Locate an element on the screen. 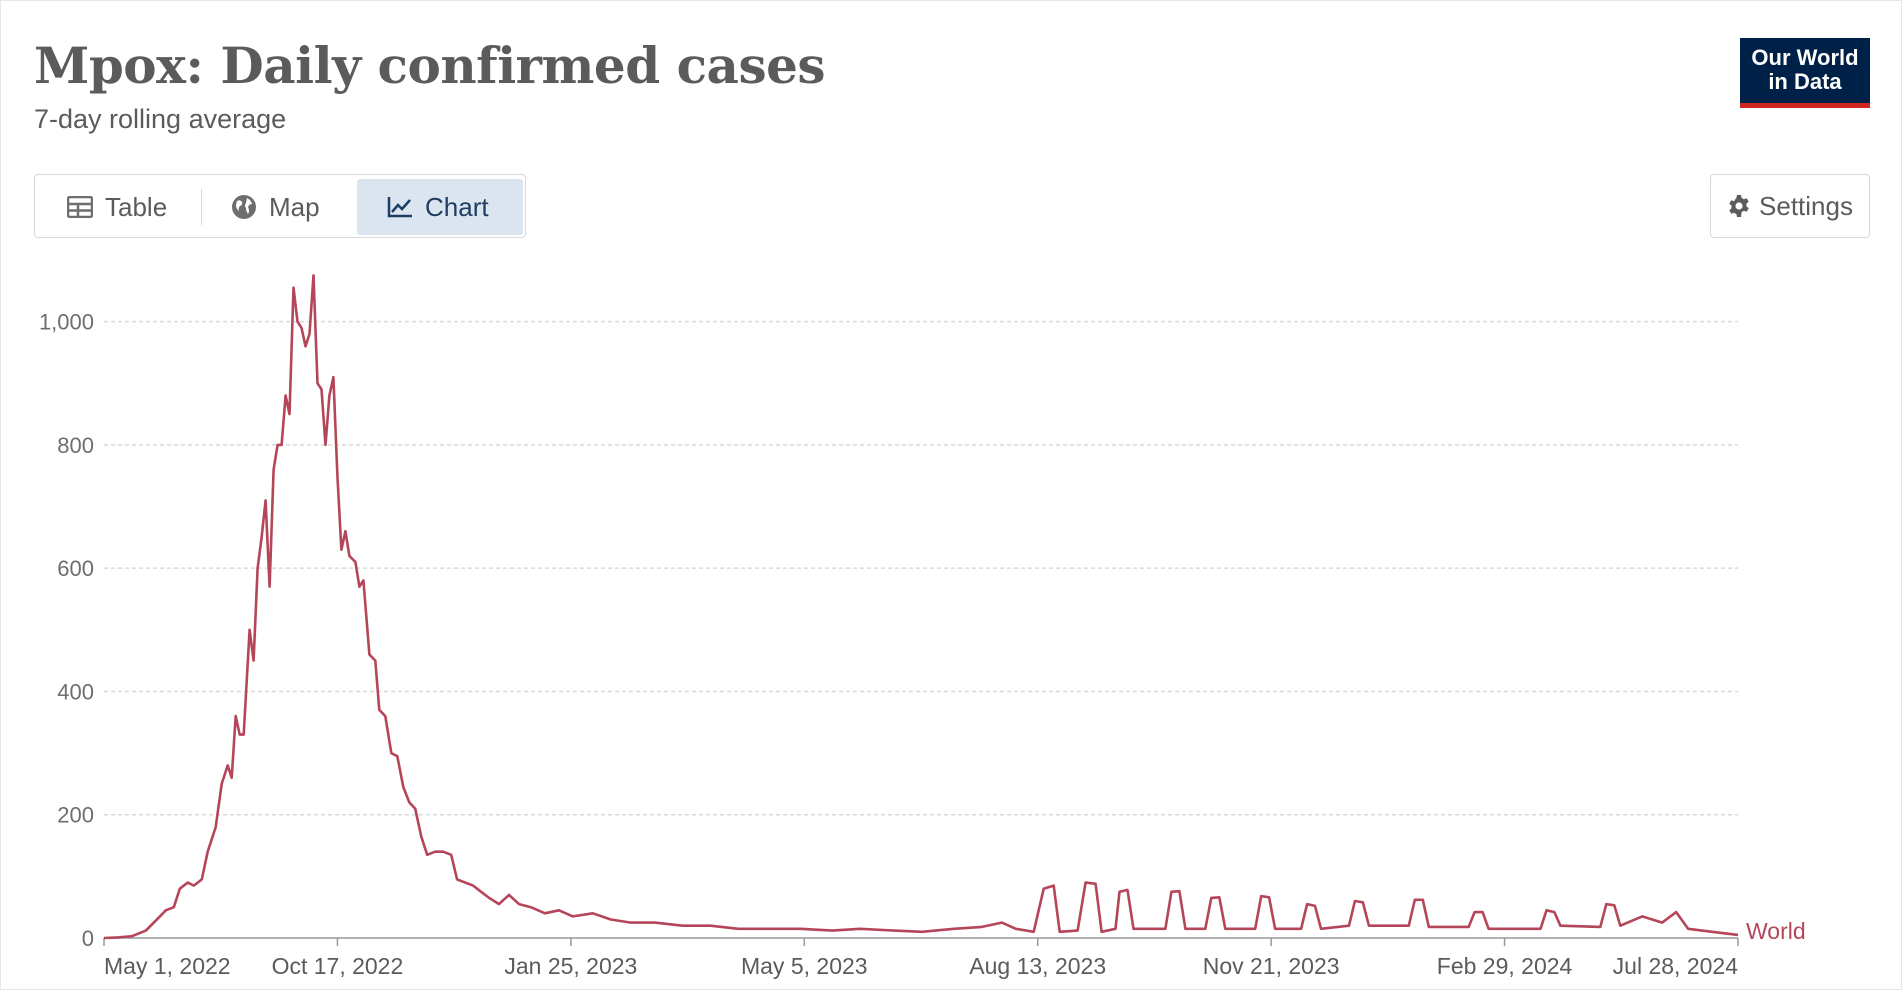 Image resolution: width=1904 pixels, height=992 pixels. y-axis-ticks: 0 200 400 600 800 1,000 is located at coordinates (66, 630).